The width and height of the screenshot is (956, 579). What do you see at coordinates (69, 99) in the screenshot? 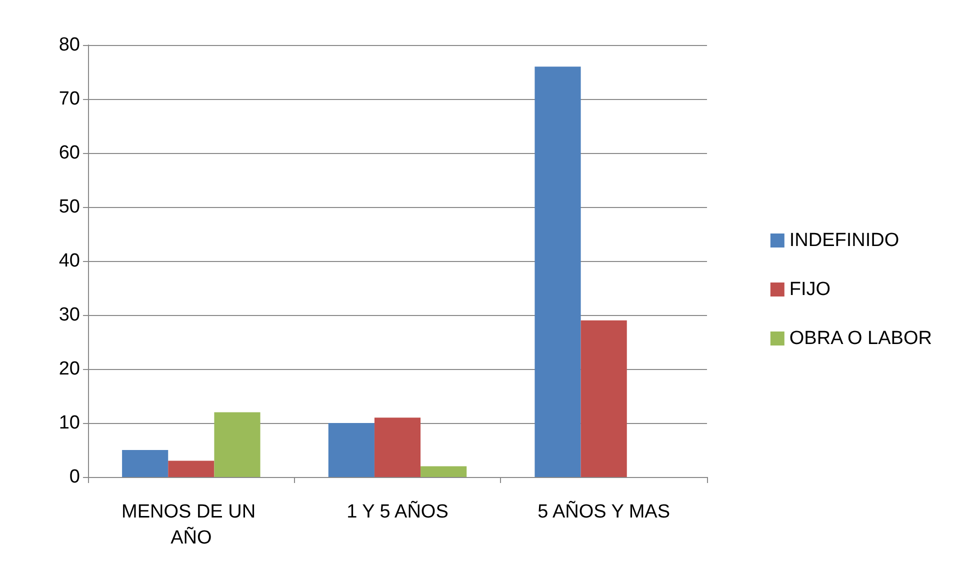
I see `y-tick-label: 70` at bounding box center [69, 99].